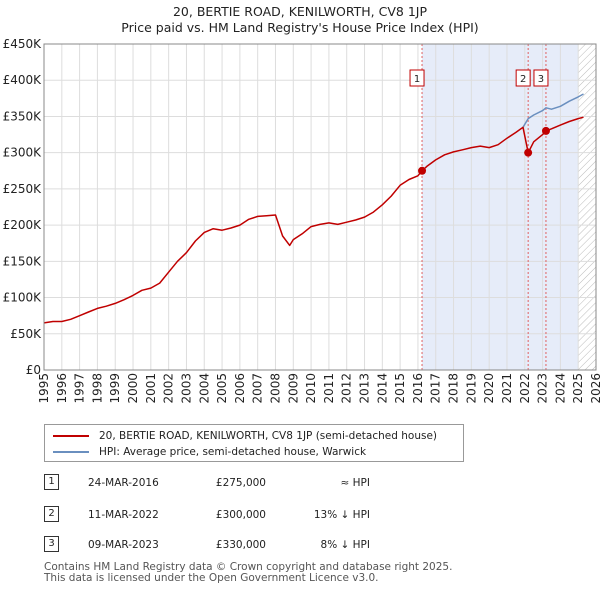  Describe the element at coordinates (355, 483) in the screenshot. I see `transaction-hpi-relation: ≈ HPI` at that location.